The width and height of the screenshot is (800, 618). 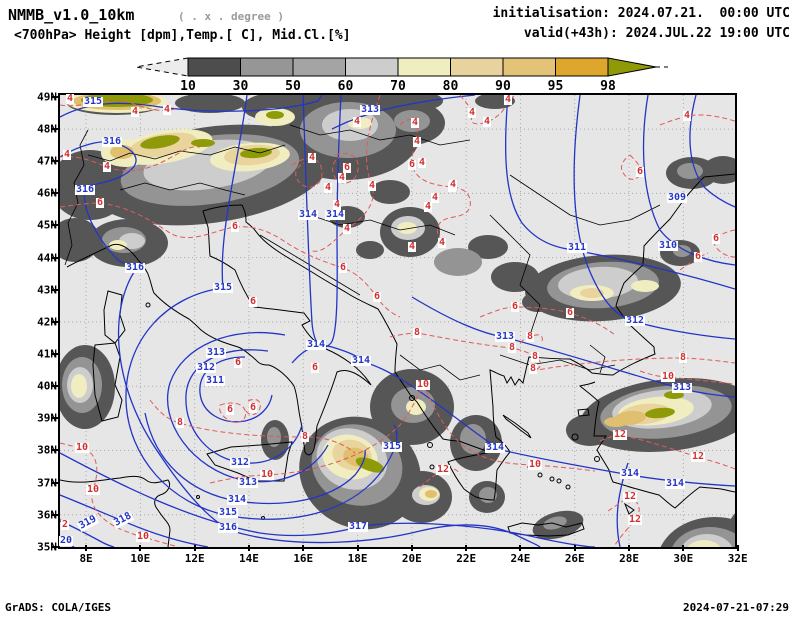 I want to click on under-range-arrow, so click(x=162, y=67).